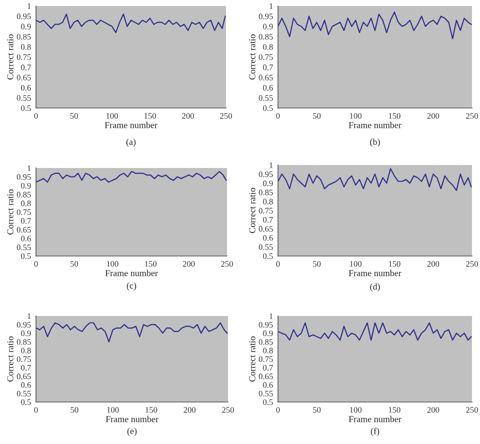  What do you see at coordinates (131, 286) in the screenshot?
I see `text: (c)` at bounding box center [131, 286].